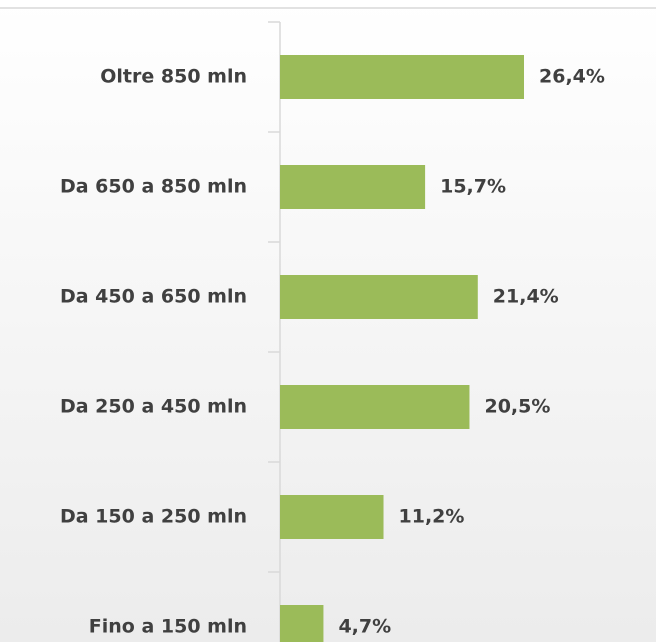 The height and width of the screenshot is (642, 656). Describe the element at coordinates (153, 187) in the screenshot. I see `y-tick-label: Da 650 a 850 mln` at that location.